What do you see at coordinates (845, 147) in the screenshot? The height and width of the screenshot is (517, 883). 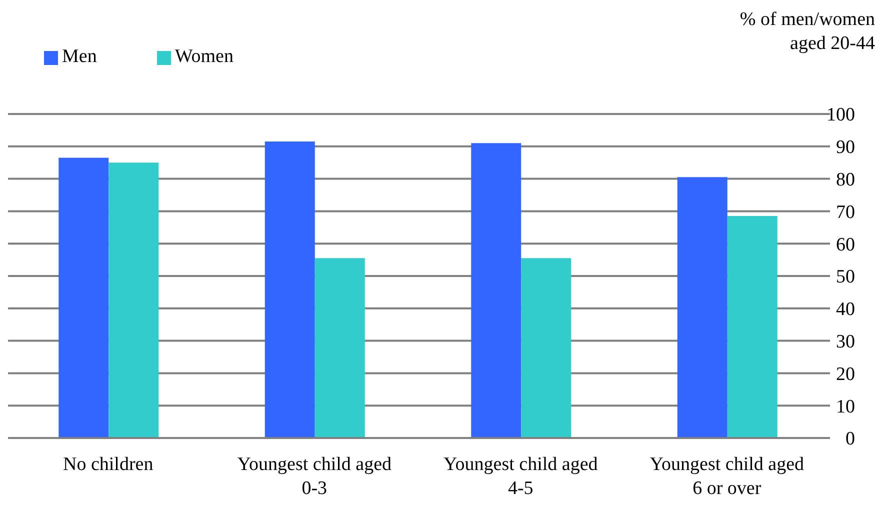 I see `y-tick-label: 90` at bounding box center [845, 147].